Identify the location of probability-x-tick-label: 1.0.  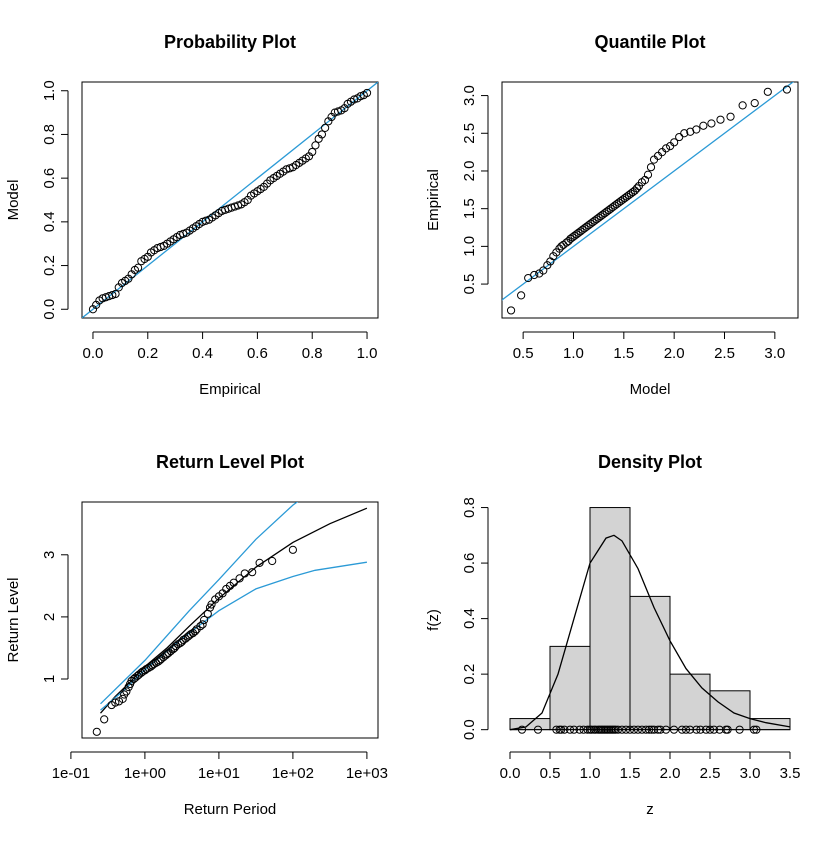
(367, 353).